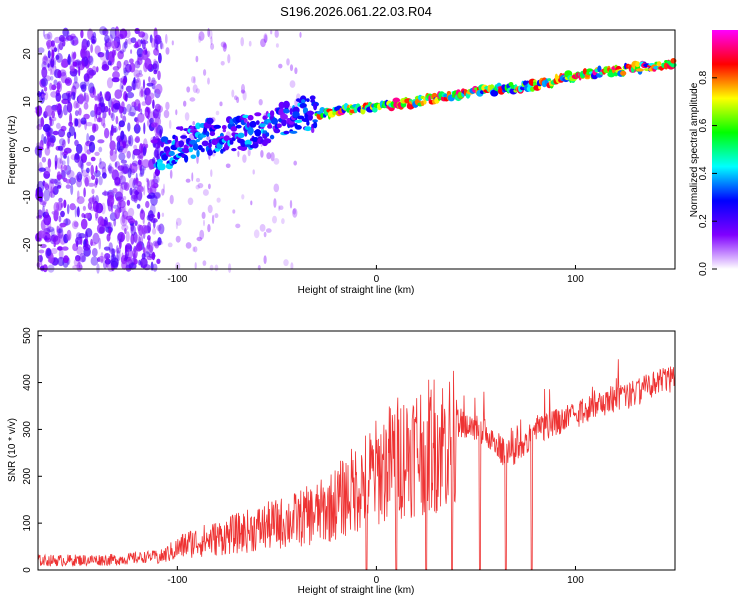 This screenshot has height=605, width=750. I want to click on spectrogram-y-tick-label: -20, so click(27, 244).